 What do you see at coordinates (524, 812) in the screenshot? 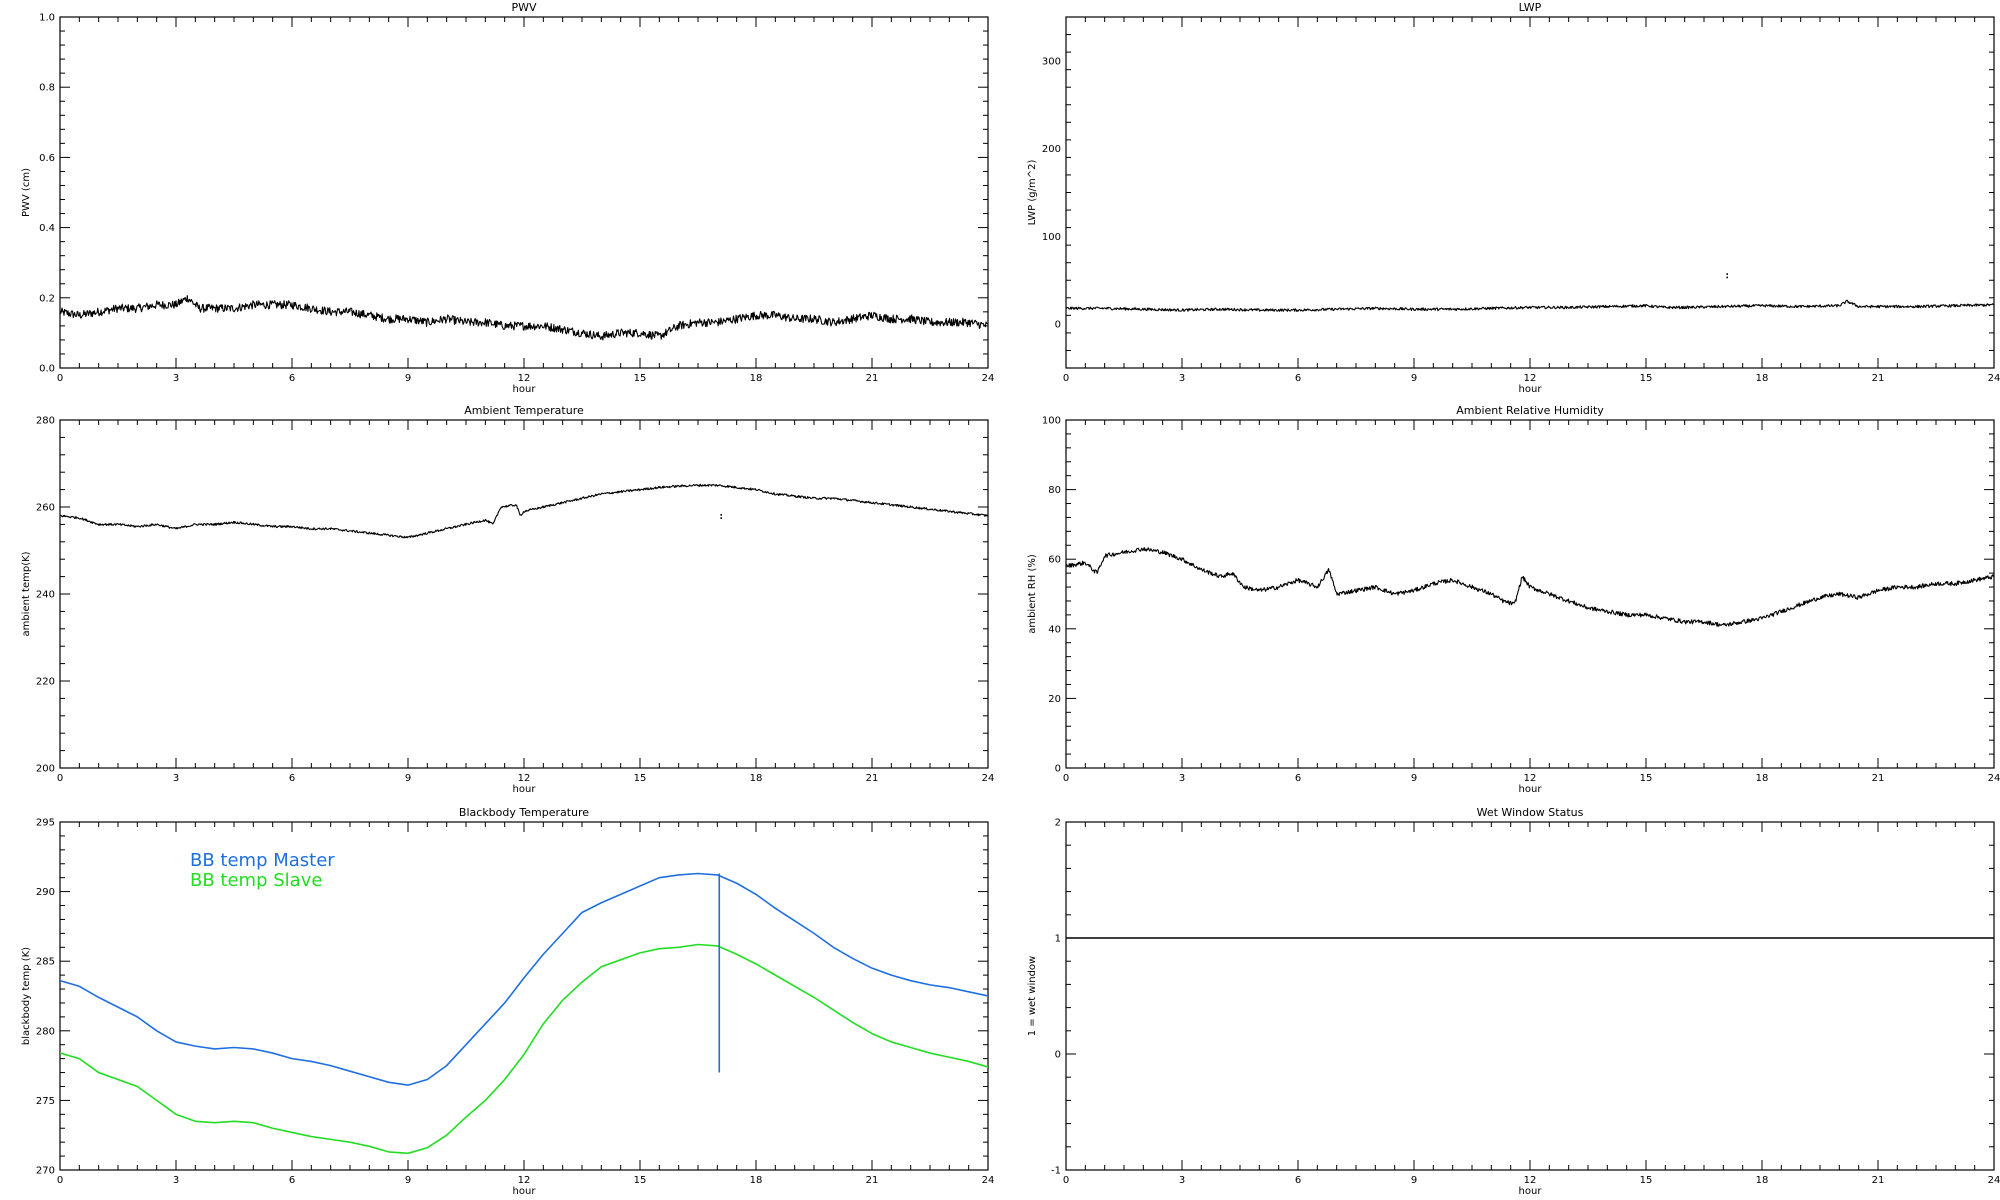
I see `chart-title: Blackbody Temperature` at bounding box center [524, 812].